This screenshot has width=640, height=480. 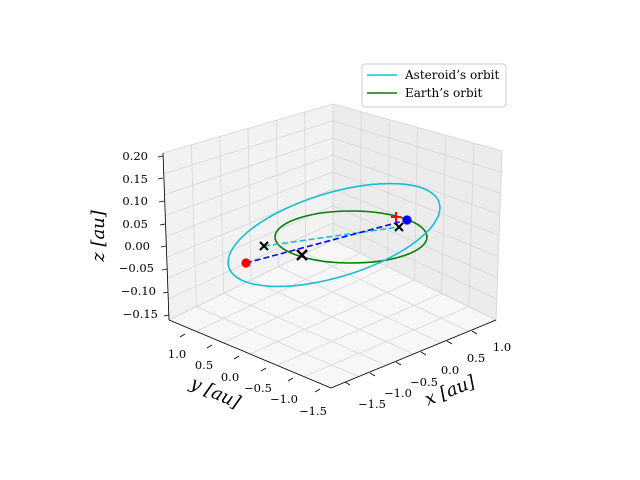 I want to click on legend: Asteroid’s orbit Earth’s orbit, so click(x=434, y=85).